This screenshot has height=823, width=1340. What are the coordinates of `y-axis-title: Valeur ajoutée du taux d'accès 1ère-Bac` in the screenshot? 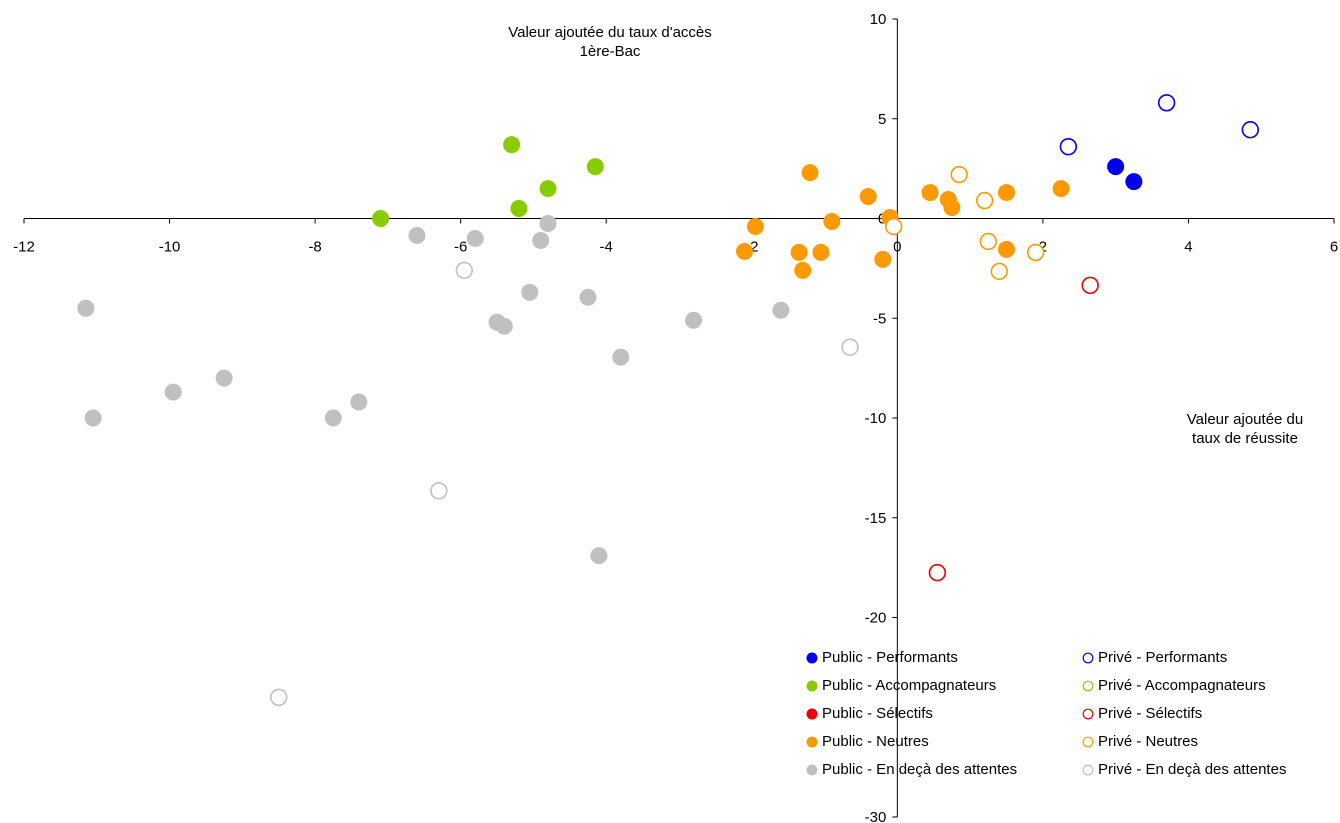 It's located at (610, 42).